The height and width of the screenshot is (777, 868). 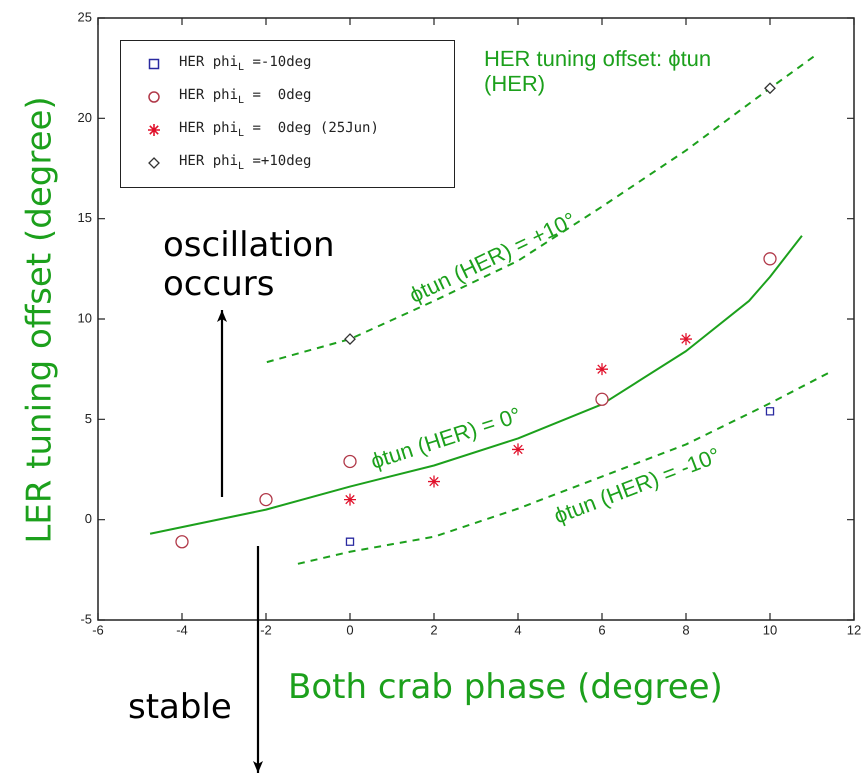 What do you see at coordinates (85, 318) in the screenshot?
I see `y-tick-label: 10` at bounding box center [85, 318].